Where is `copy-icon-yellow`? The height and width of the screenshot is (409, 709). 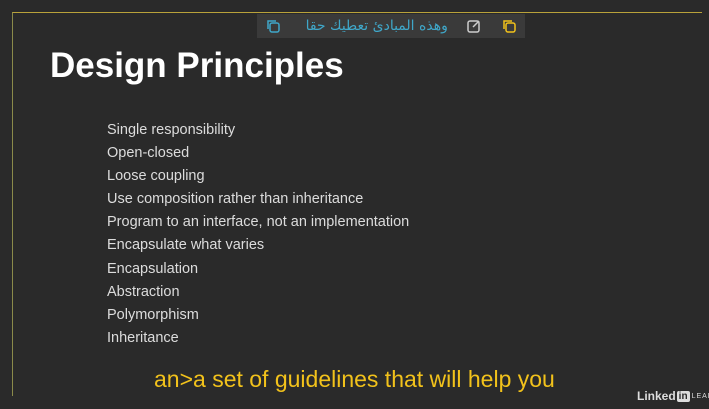 copy-icon-yellow is located at coordinates (509, 26).